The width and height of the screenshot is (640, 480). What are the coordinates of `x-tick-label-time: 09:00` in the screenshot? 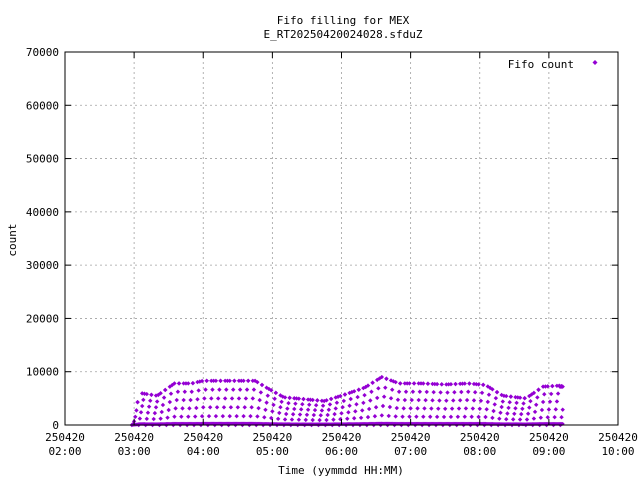 It's located at (548, 451).